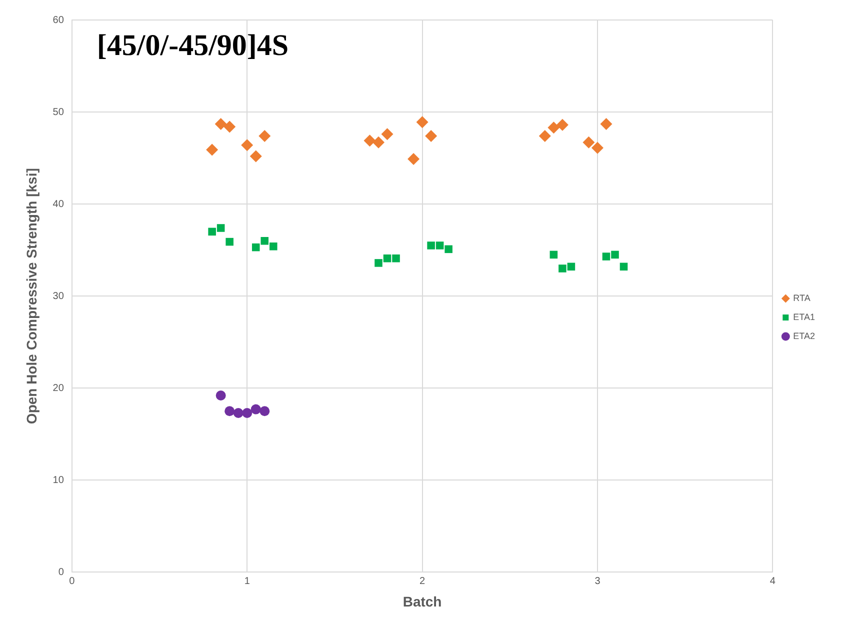 This screenshot has width=865, height=635. What do you see at coordinates (192, 45) in the screenshot?
I see `chart-title: [45/0/-45/90]4S` at bounding box center [192, 45].